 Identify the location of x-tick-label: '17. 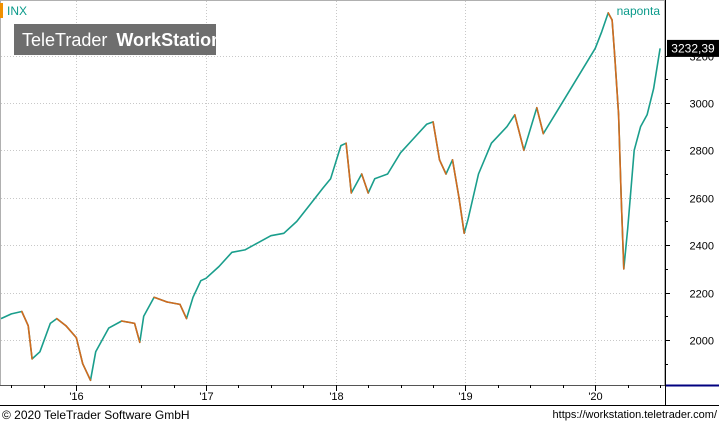
(206, 397).